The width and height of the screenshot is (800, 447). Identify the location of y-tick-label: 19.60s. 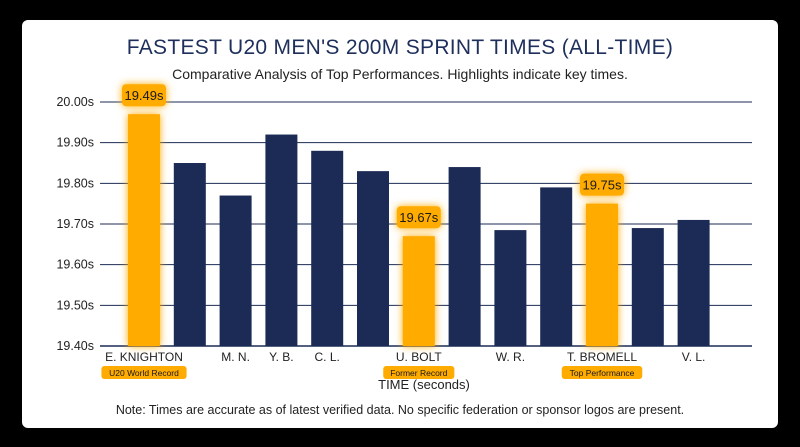
(75, 265).